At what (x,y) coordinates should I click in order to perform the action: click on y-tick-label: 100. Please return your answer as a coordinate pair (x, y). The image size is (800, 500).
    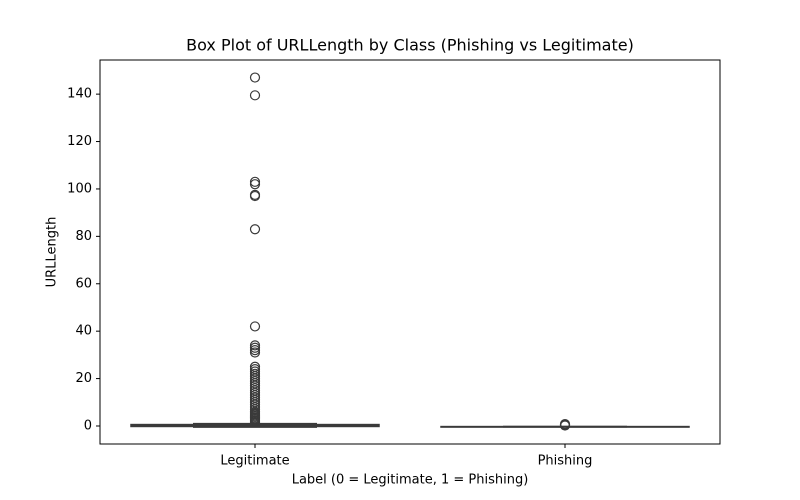
    Looking at the image, I should click on (79, 188).